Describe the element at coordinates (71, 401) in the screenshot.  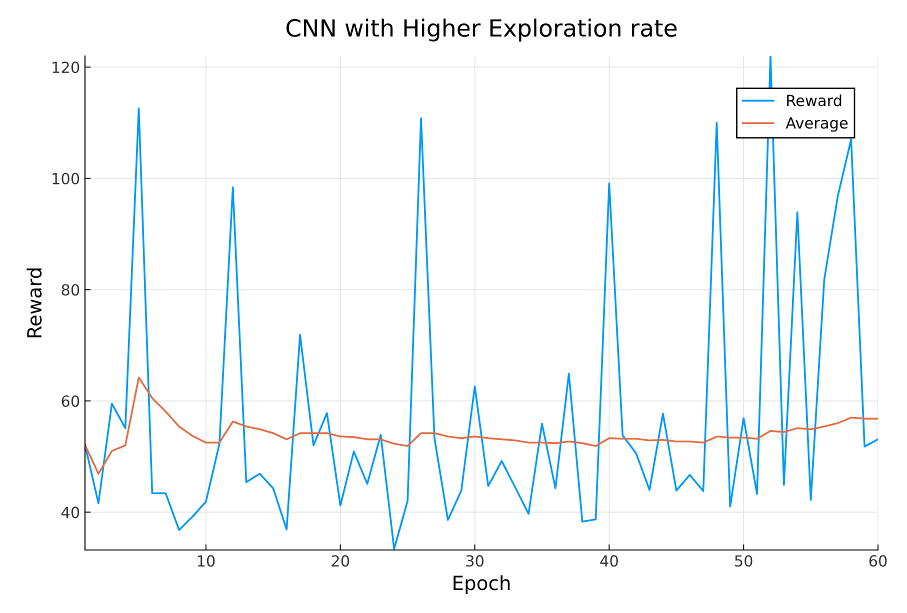
I see `y-tick-label: 60` at that location.